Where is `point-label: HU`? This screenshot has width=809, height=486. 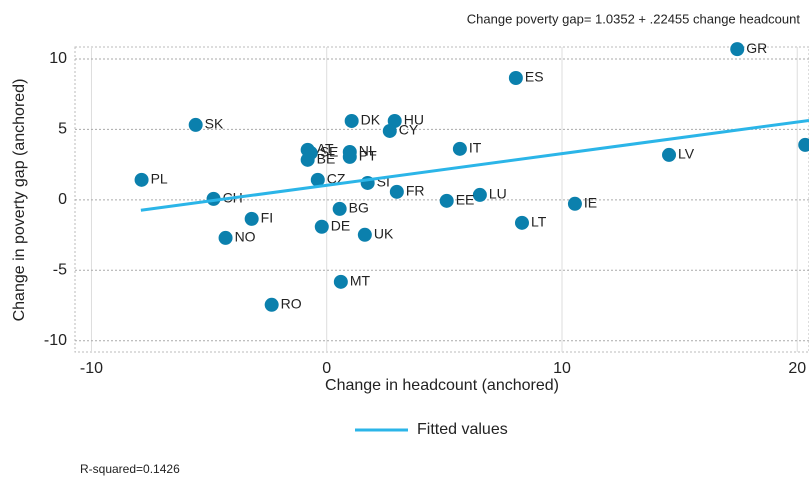
point-label: HU is located at coordinates (414, 120).